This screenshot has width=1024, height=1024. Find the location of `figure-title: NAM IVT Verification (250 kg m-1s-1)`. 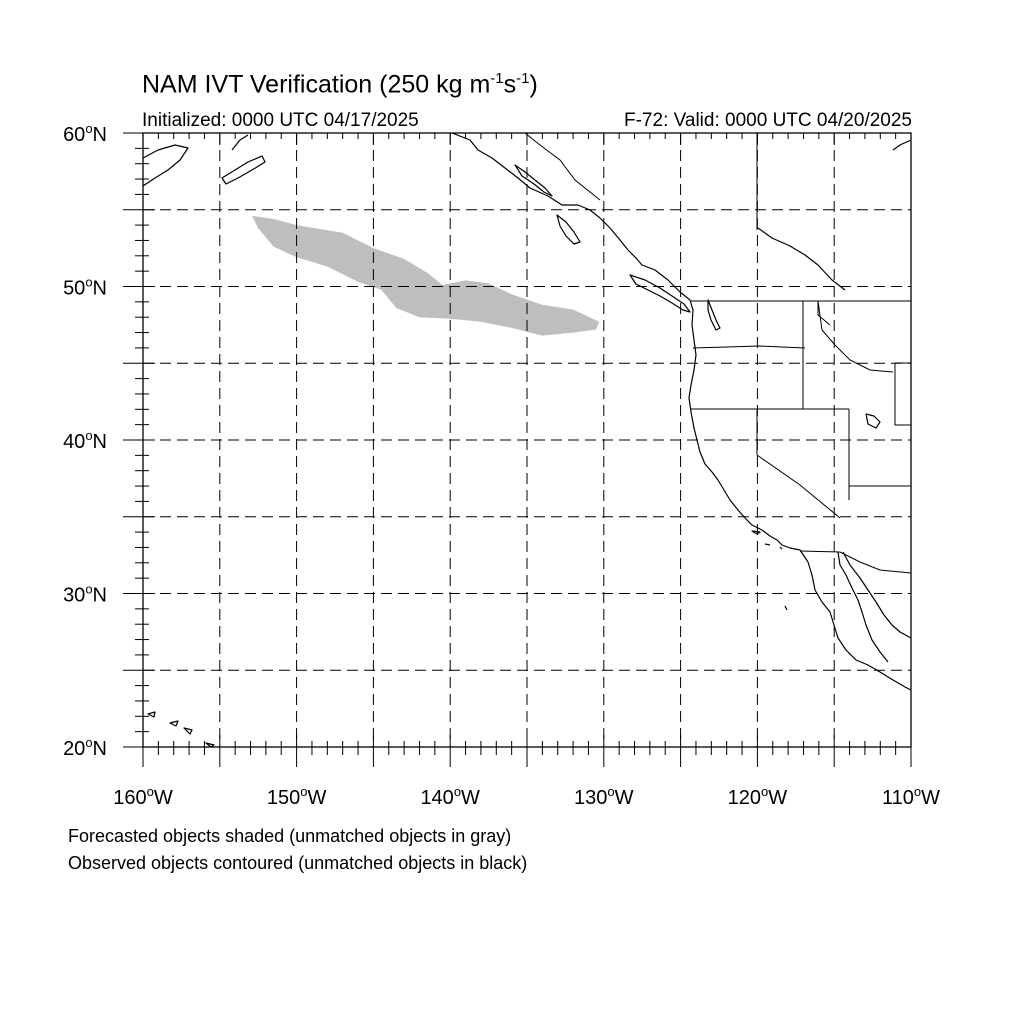

figure-title: NAM IVT Verification (250 kg m-1s-1) is located at coordinates (340, 84).